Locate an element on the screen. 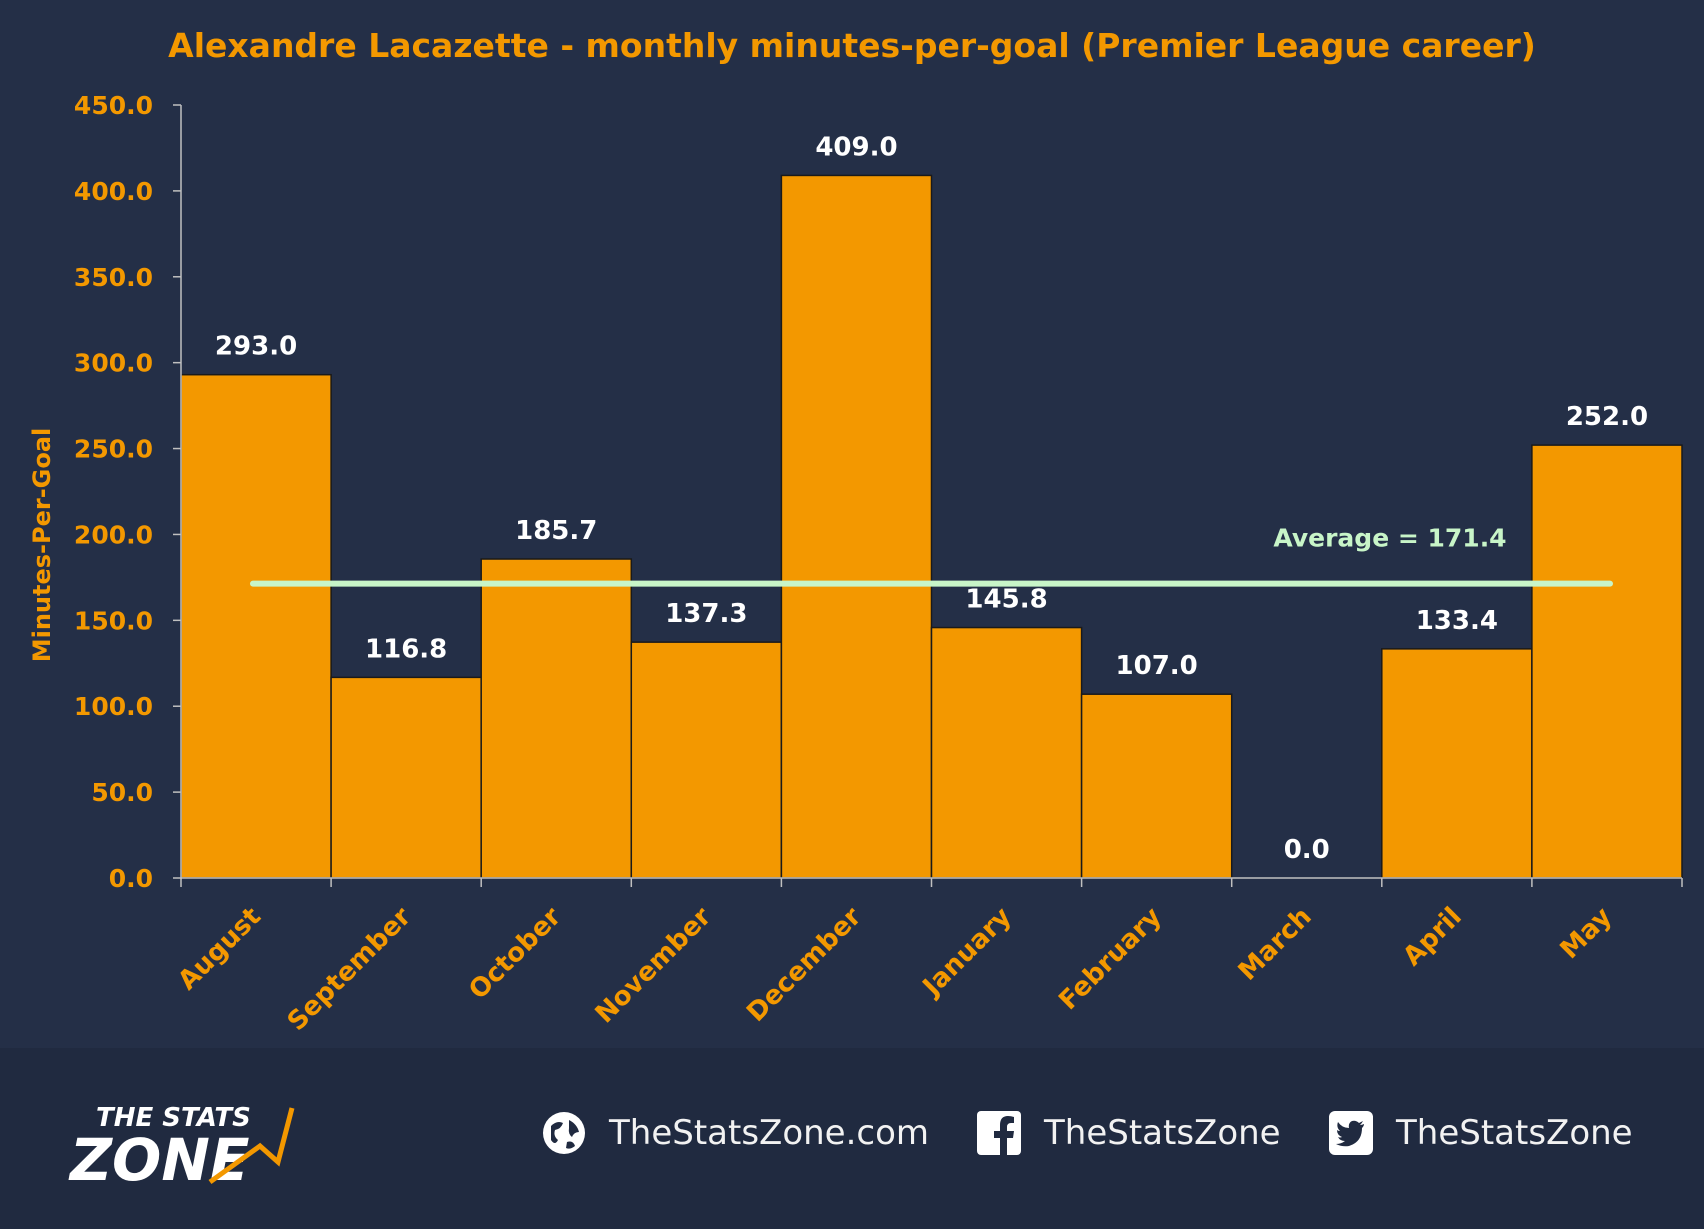 Image resolution: width=1704 pixels, height=1229 pixels. y-tick-label: 450.0 is located at coordinates (113, 105).